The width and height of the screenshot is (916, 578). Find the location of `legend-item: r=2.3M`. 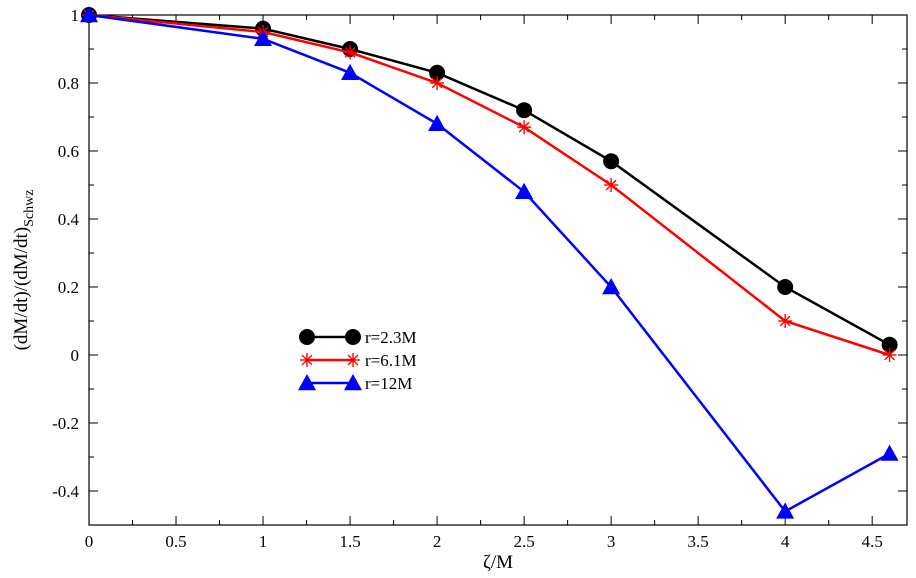

legend-item: r=2.3M is located at coordinates (358, 337).